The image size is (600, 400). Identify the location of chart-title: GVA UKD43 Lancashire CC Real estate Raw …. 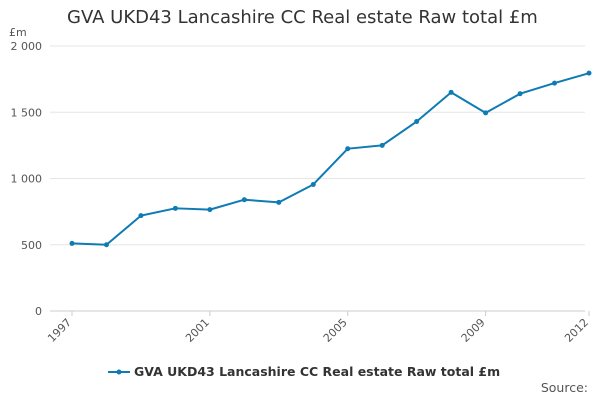
(302, 17).